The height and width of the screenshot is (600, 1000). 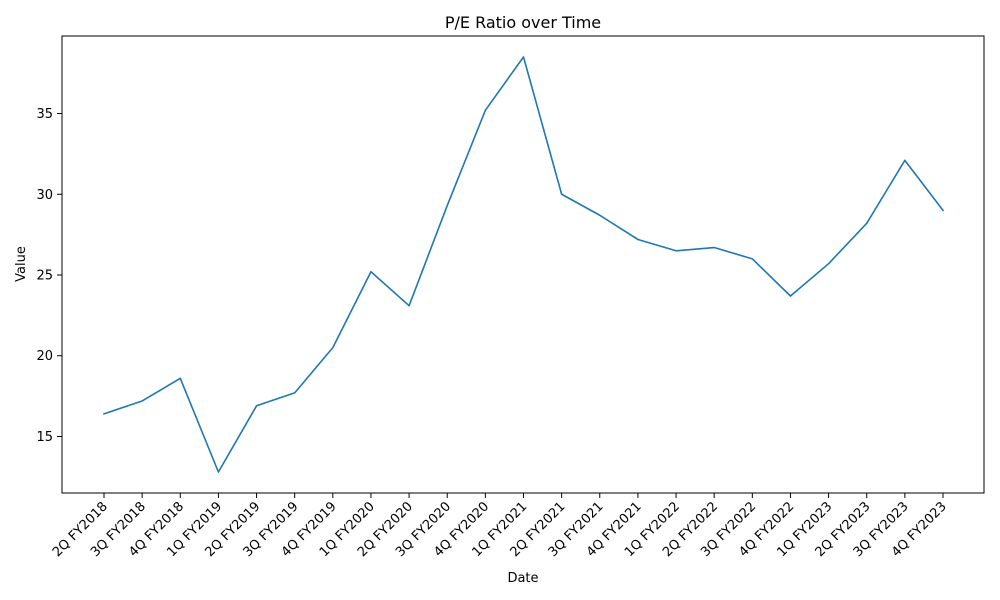 What do you see at coordinates (523, 22) in the screenshot?
I see `chart-title: P/E Ratio over Time` at bounding box center [523, 22].